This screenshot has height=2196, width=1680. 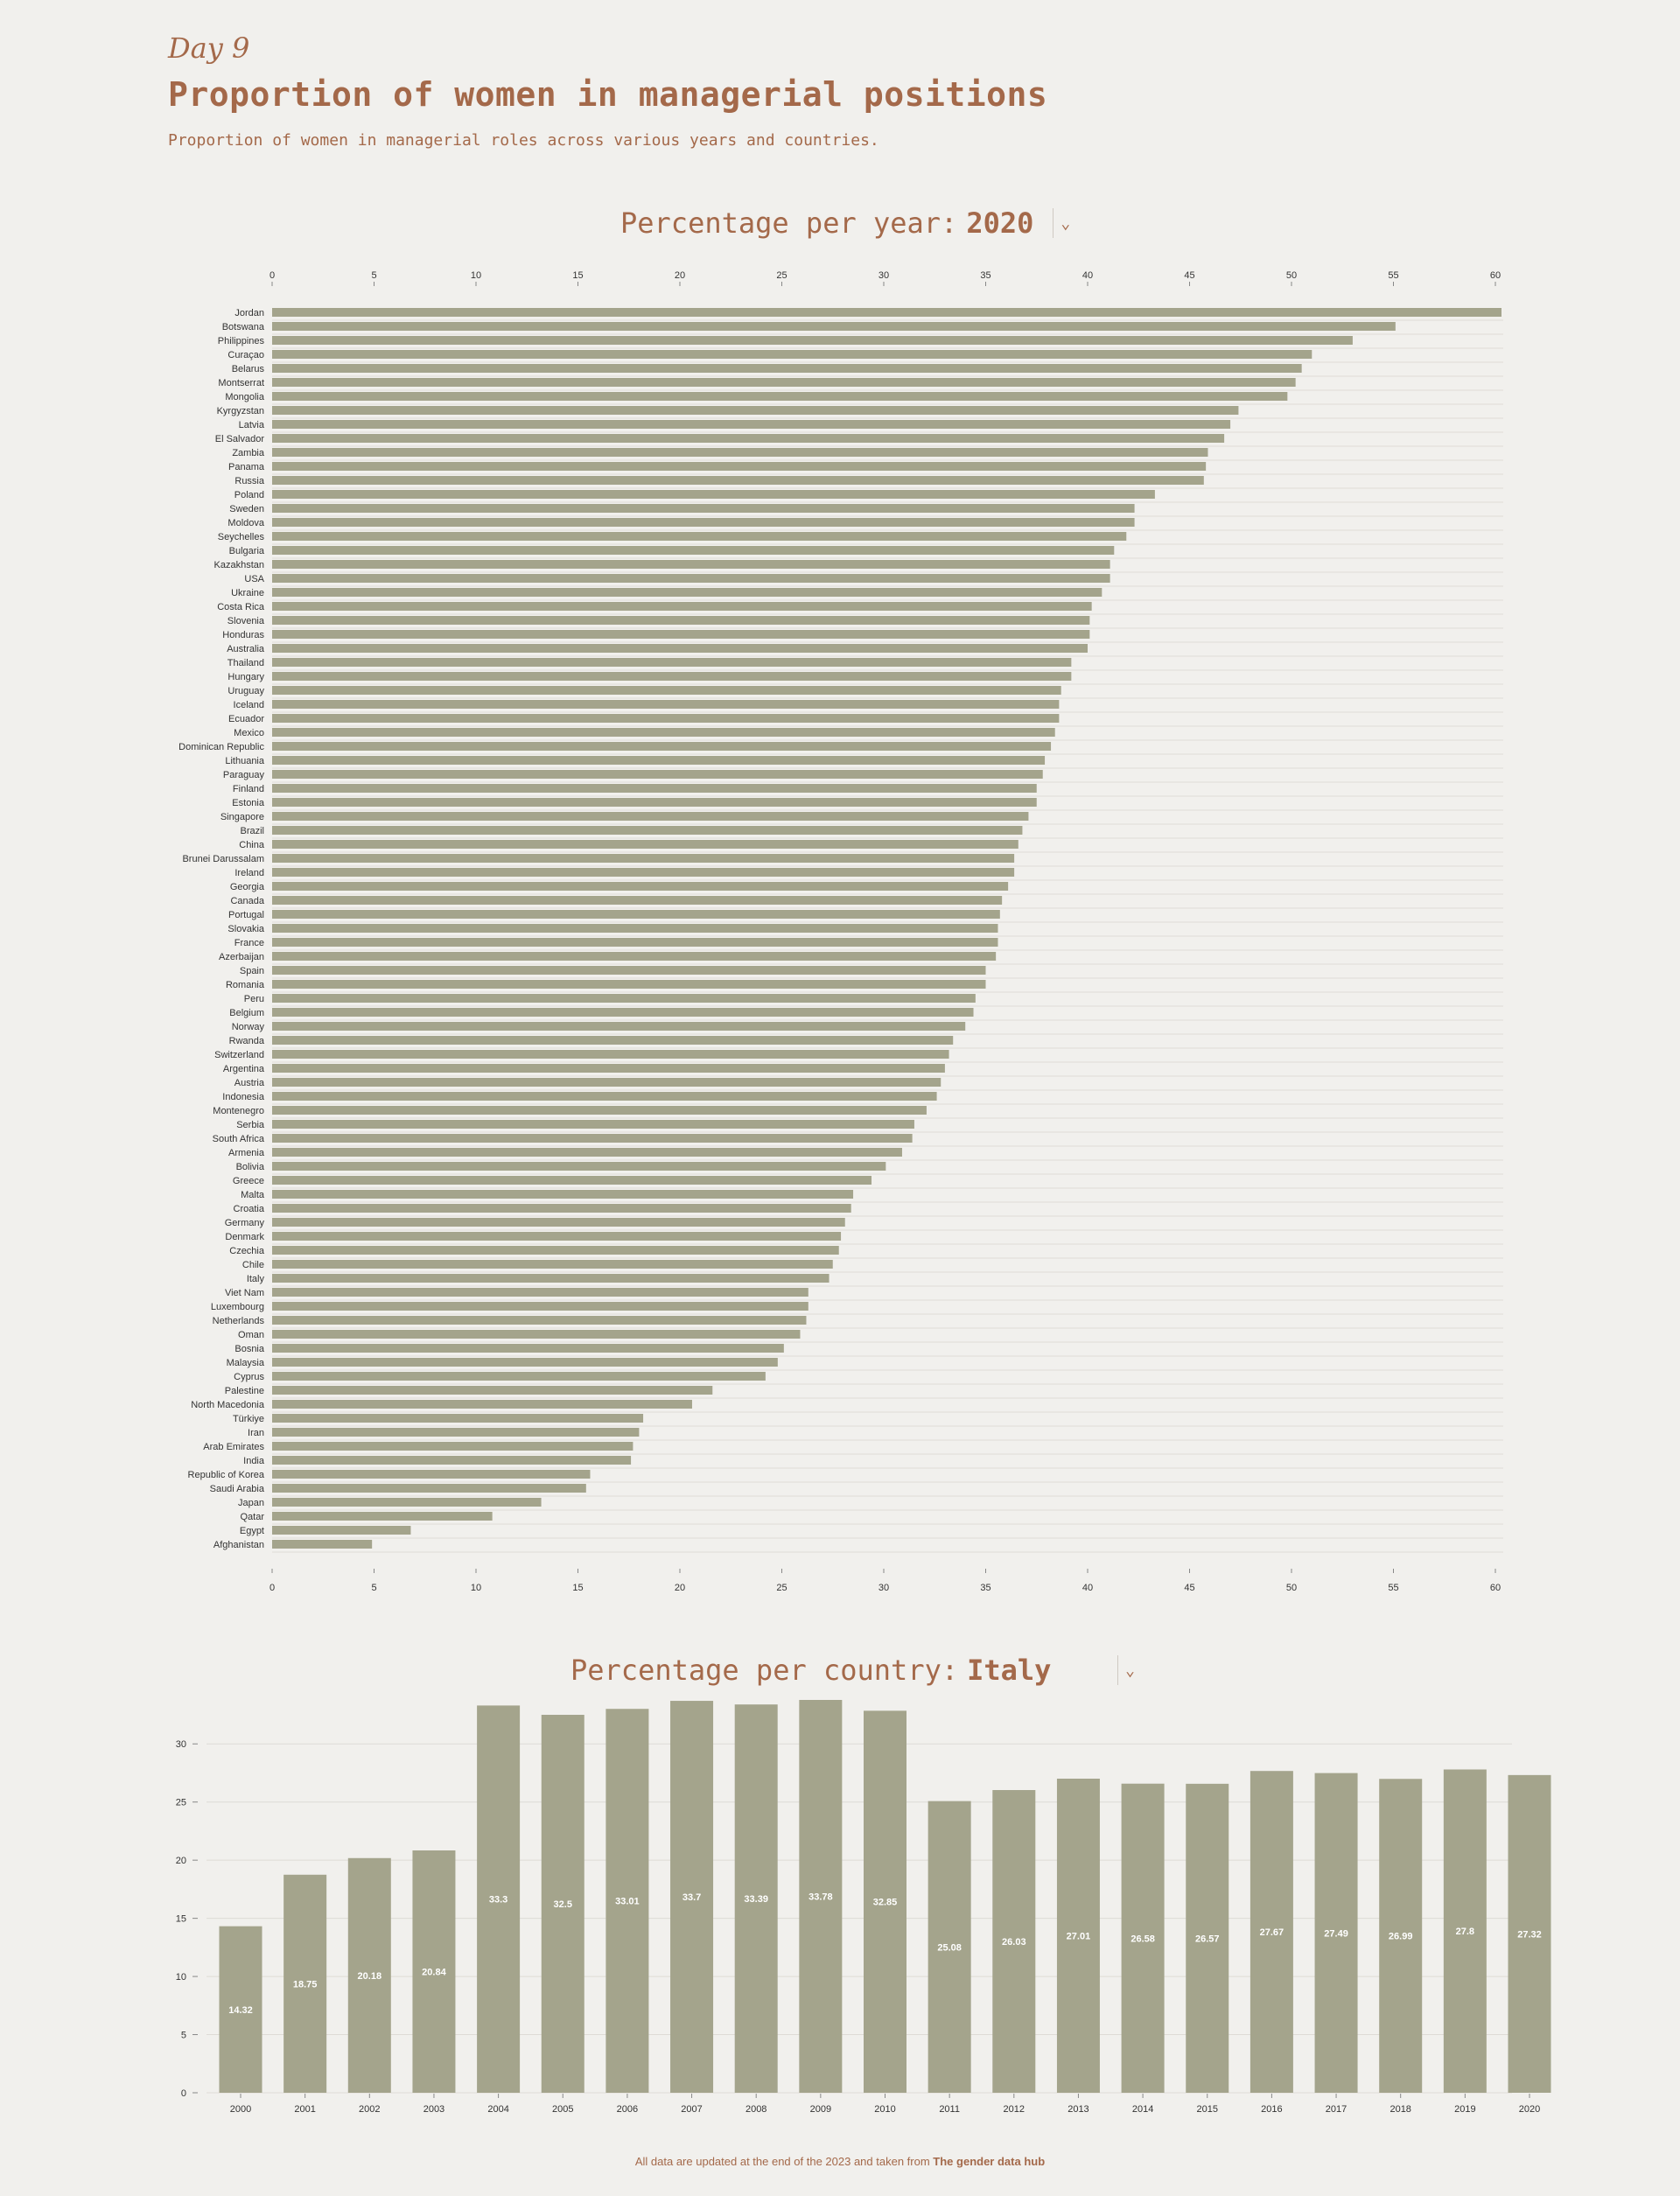 What do you see at coordinates (663, 732) in the screenshot?
I see `bar-mexico` at bounding box center [663, 732].